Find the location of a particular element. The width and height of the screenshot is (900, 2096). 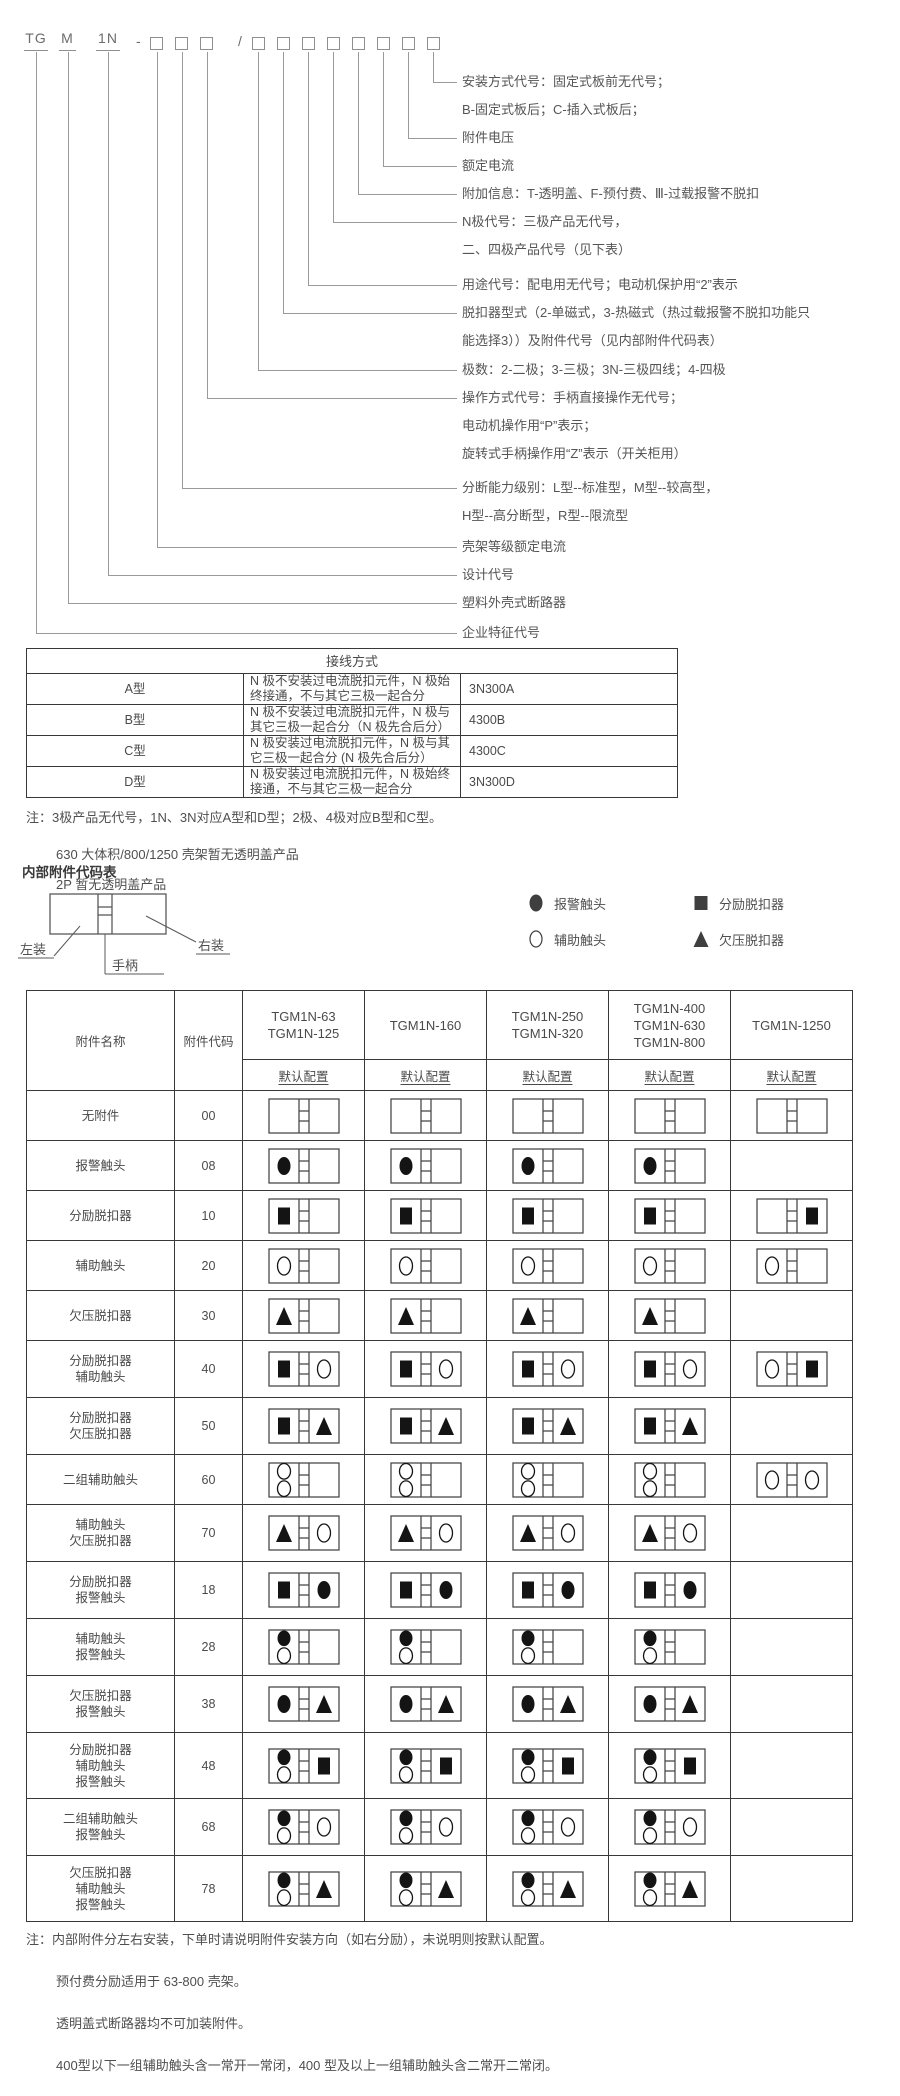

wiring-table-cell: A型 is located at coordinates (135, 689).